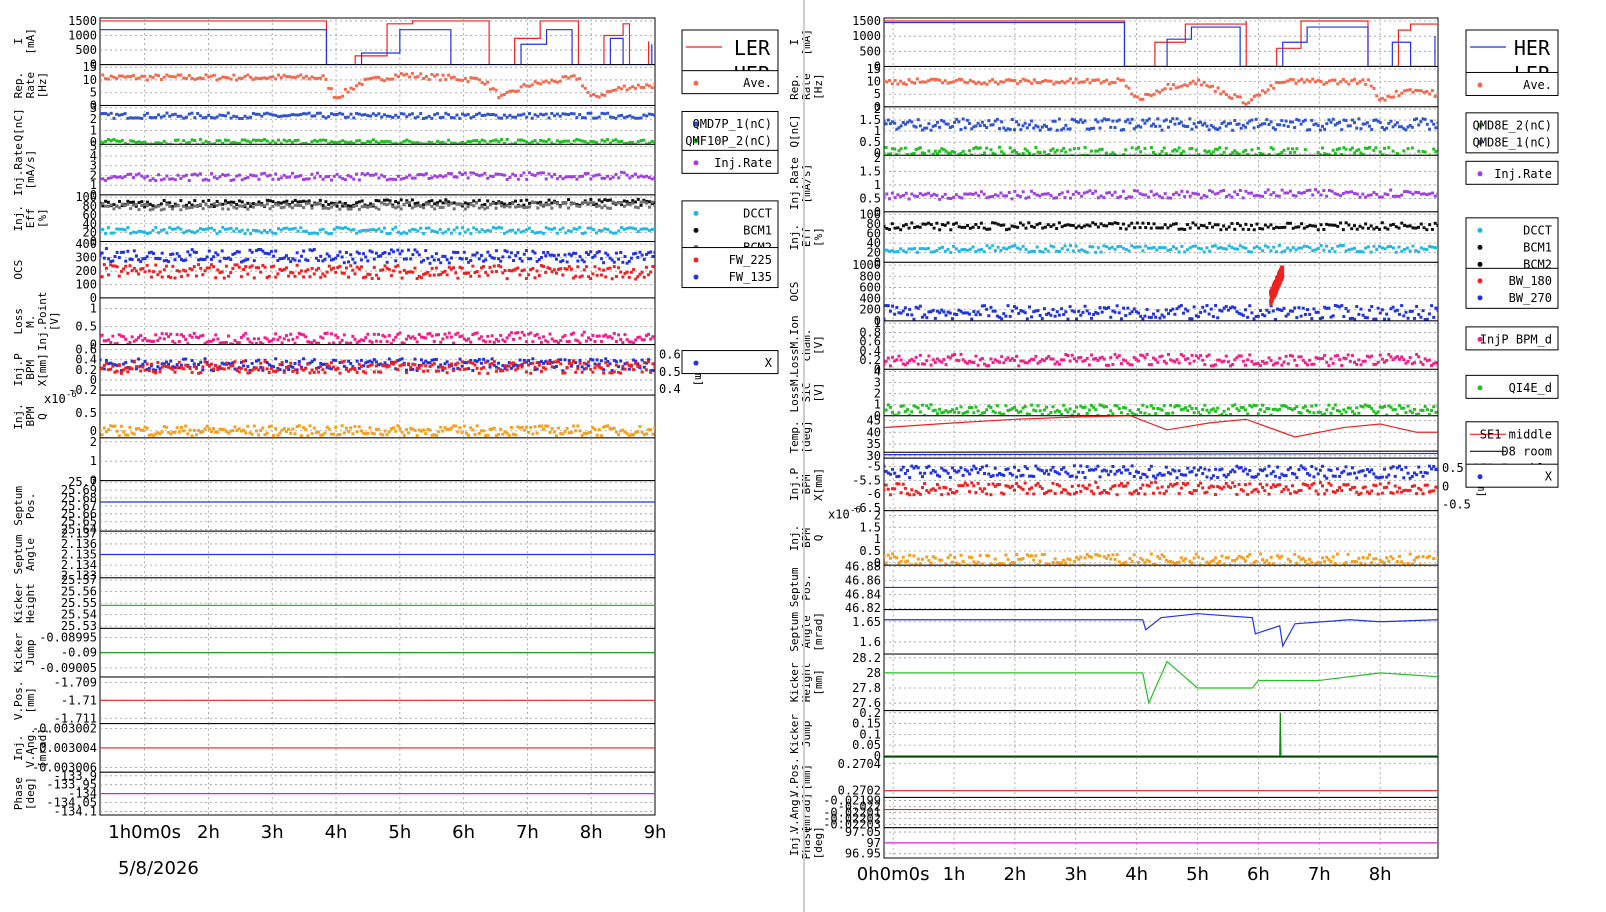 This screenshot has width=1606, height=912. What do you see at coordinates (1512, 172) in the screenshot?
I see `legend-box` at bounding box center [1512, 172].